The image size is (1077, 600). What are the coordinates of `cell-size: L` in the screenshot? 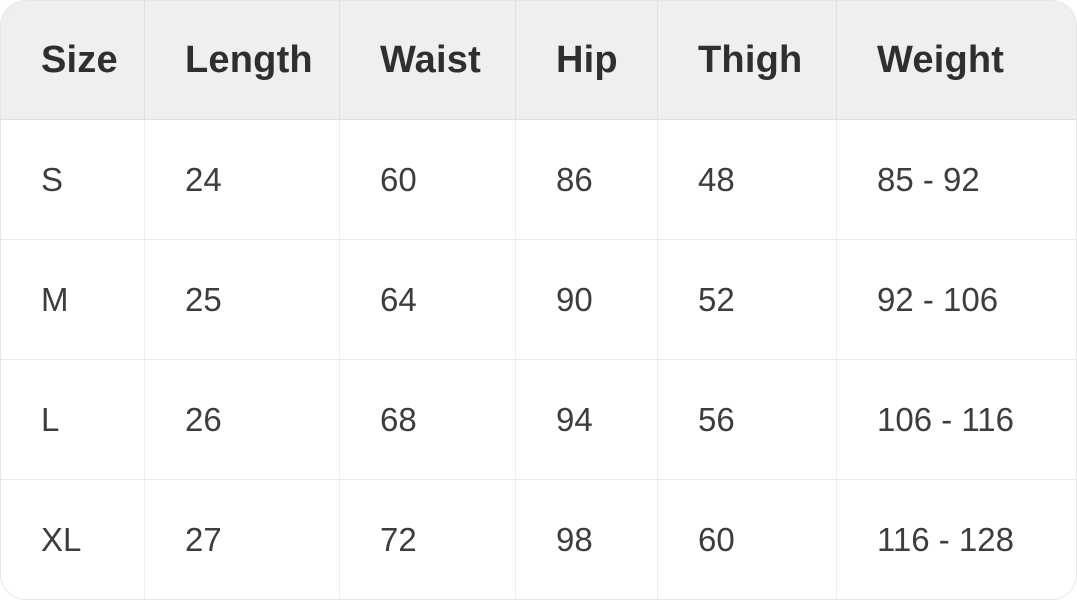 It's located at (73, 419).